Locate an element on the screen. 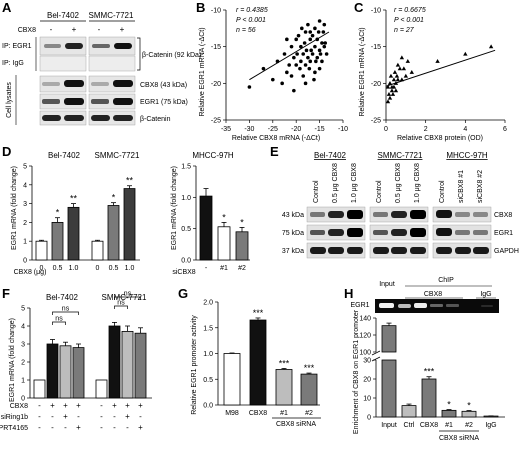  row-label: siRing1b is located at coordinates (14, 417).